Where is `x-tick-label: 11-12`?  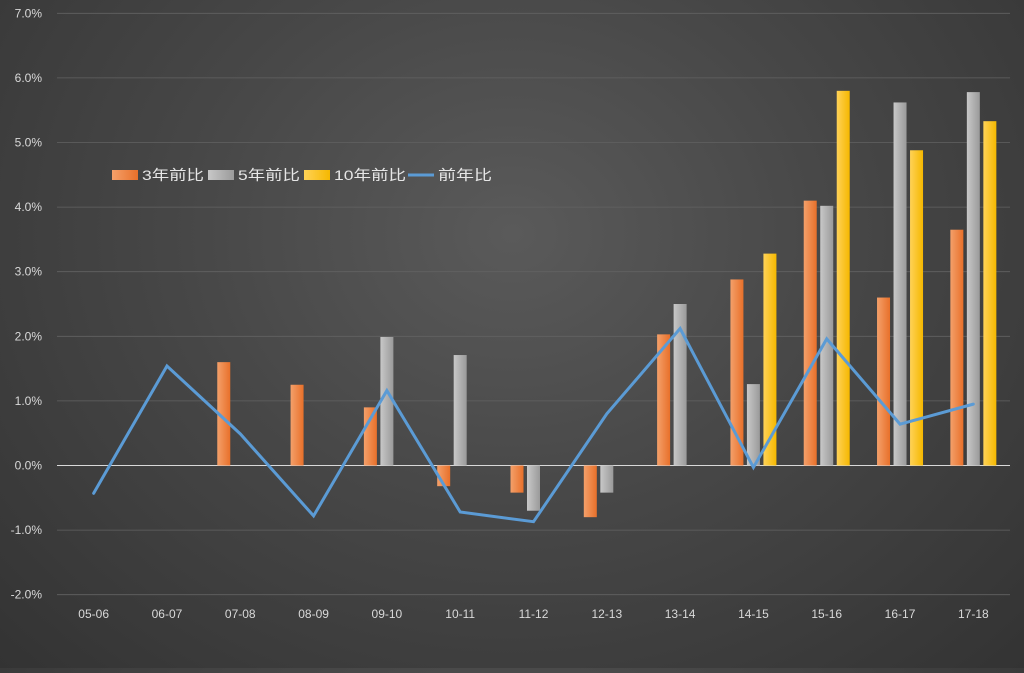
x-tick-label: 11-12 is located at coordinates (534, 614).